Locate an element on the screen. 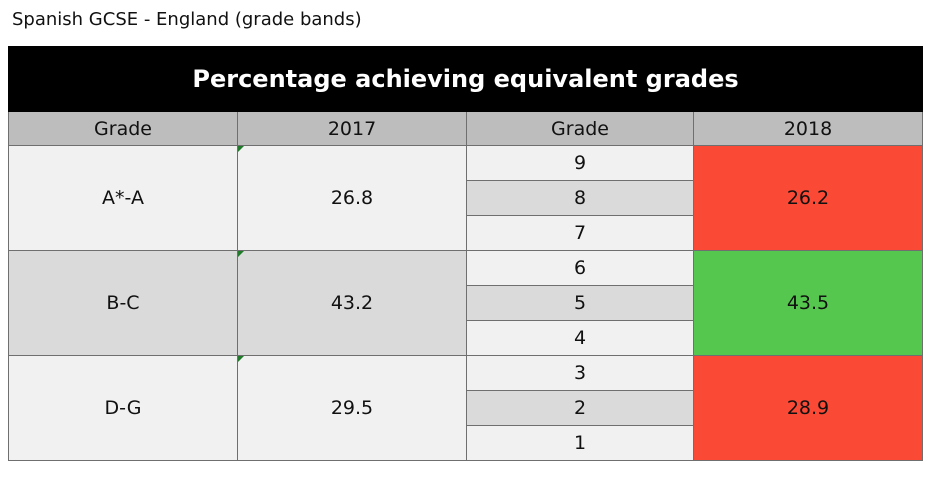 This screenshot has width=932, height=478. header-2018: 2018 is located at coordinates (808, 128).